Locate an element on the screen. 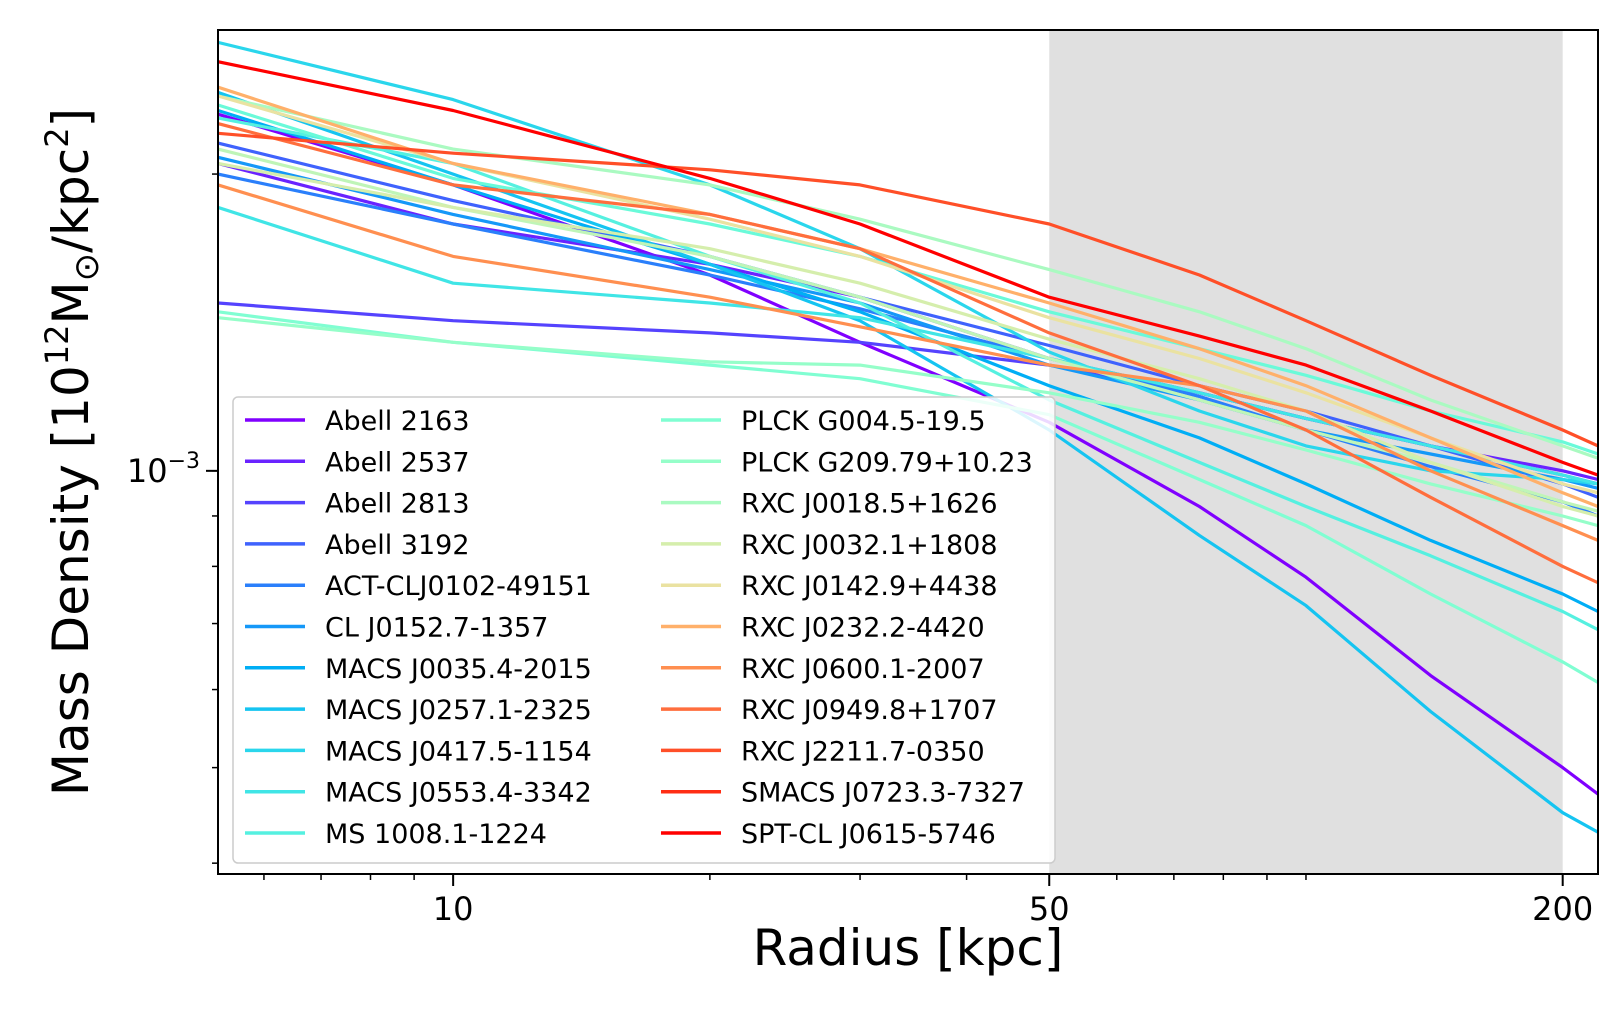 Image resolution: width=1620 pixels, height=1020 pixels. legend-label: Abell 2537 is located at coordinates (397, 462).